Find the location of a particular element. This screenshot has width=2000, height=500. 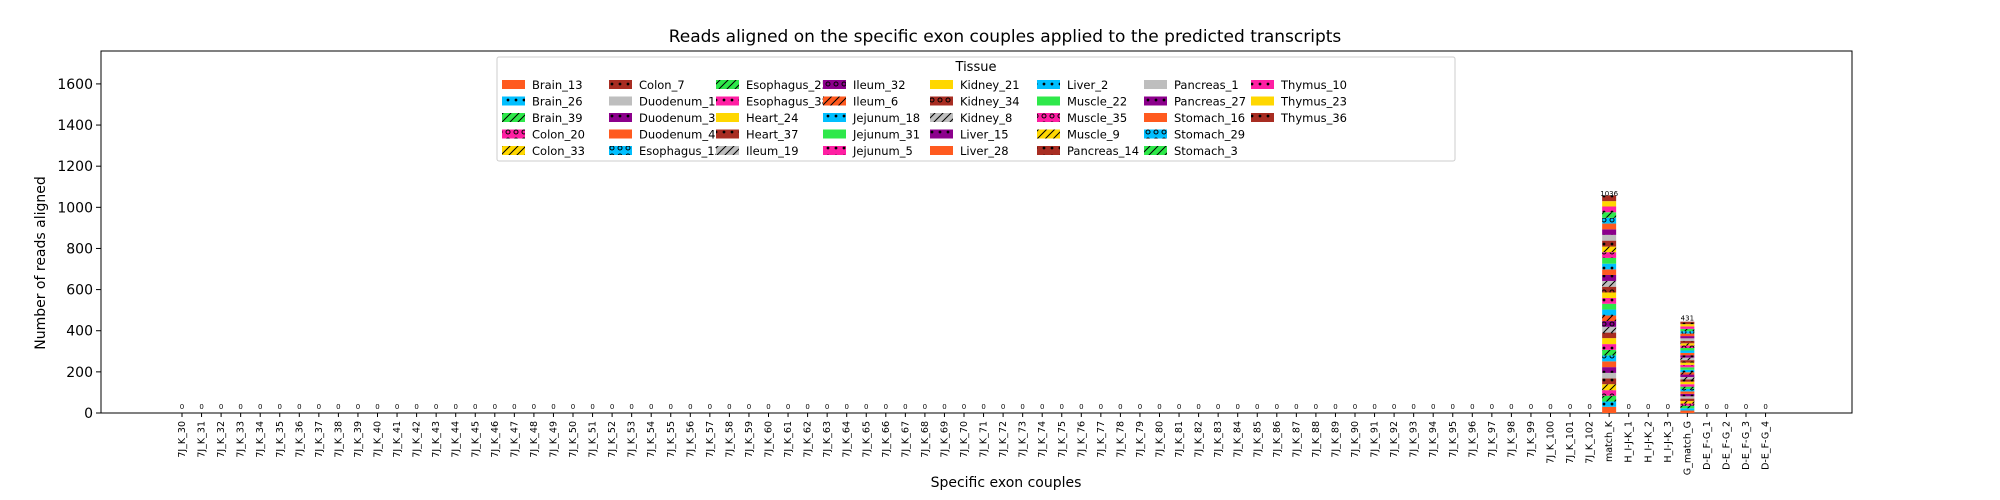

legend-label: Kidney_34 is located at coordinates (990, 102).